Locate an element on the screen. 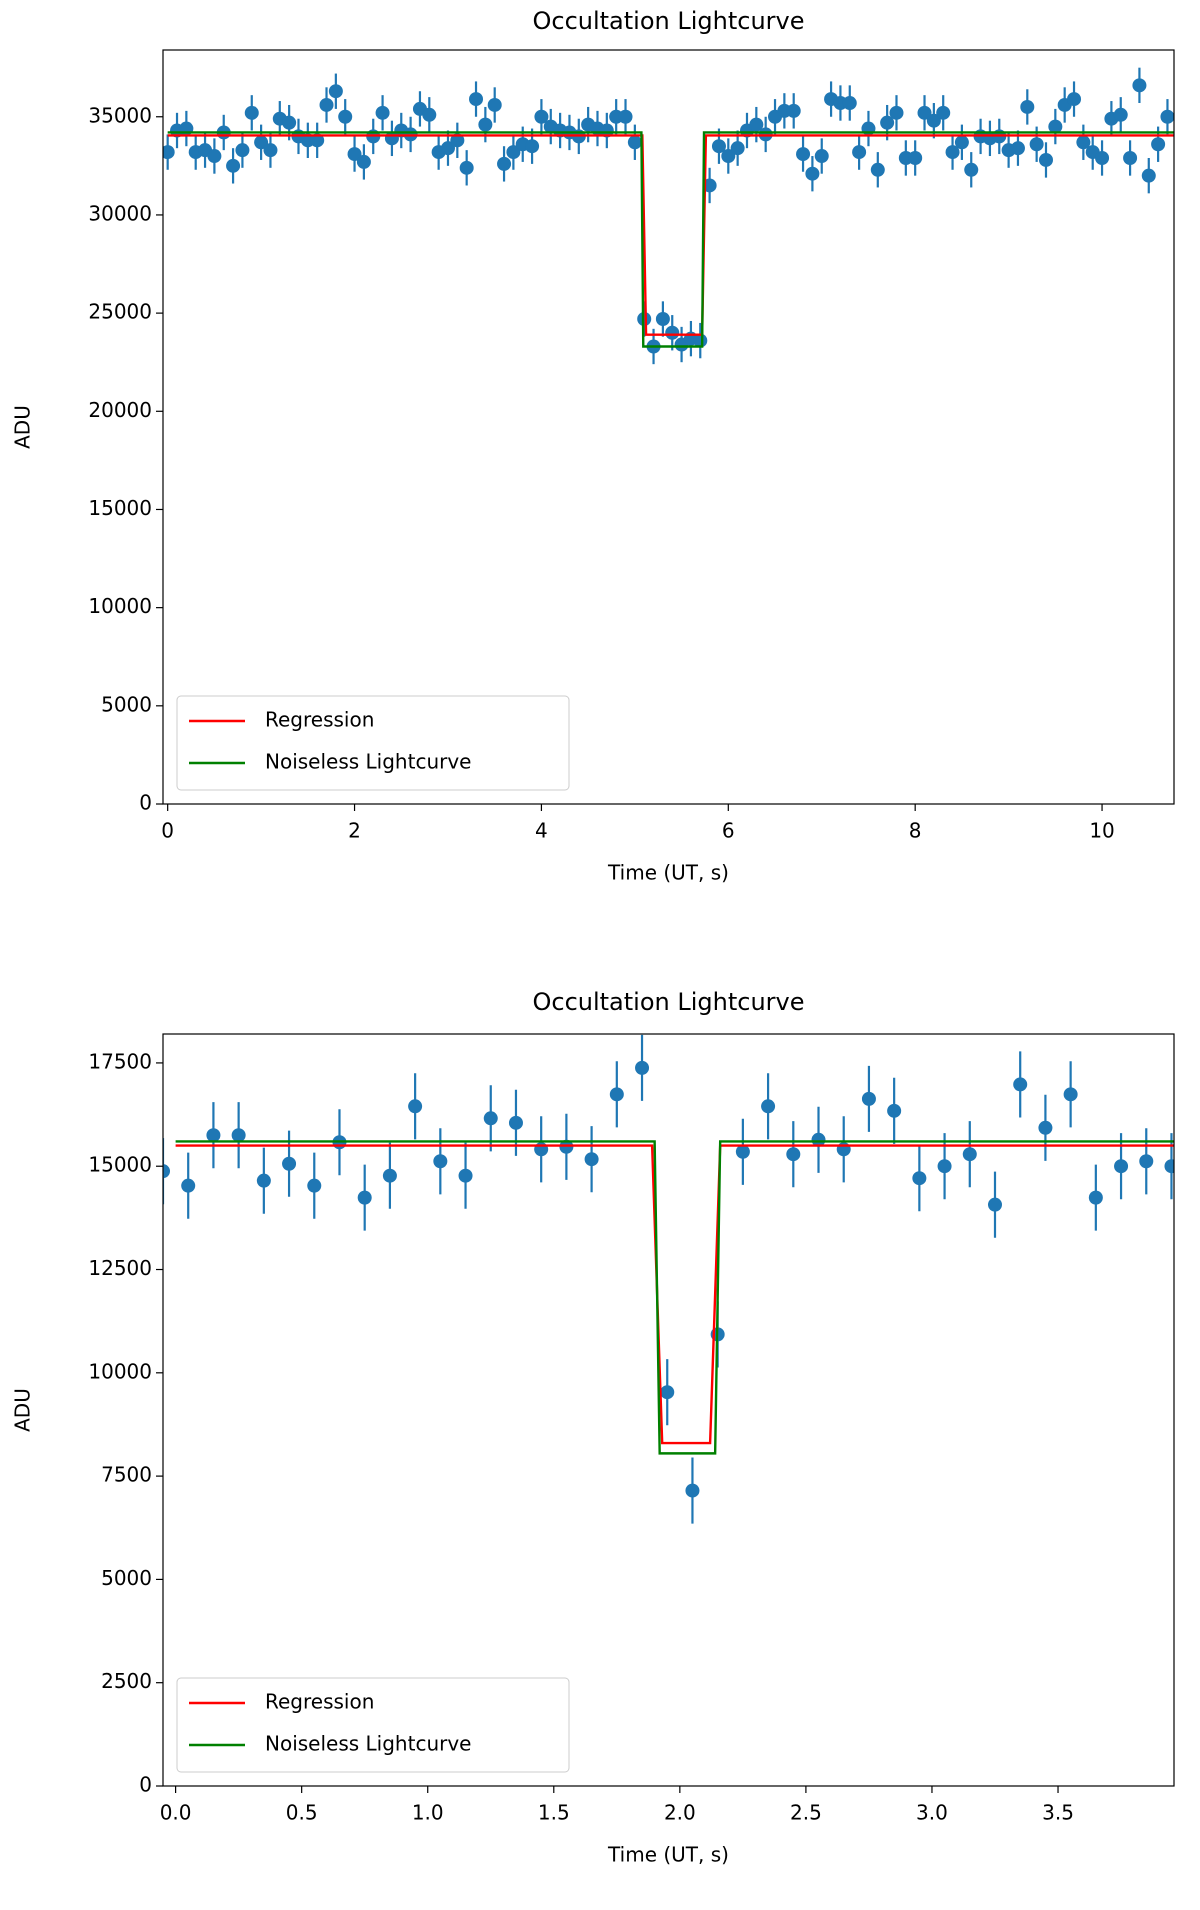 The height and width of the screenshot is (1910, 1200). x-tick-label: 10 is located at coordinates (1101, 831).